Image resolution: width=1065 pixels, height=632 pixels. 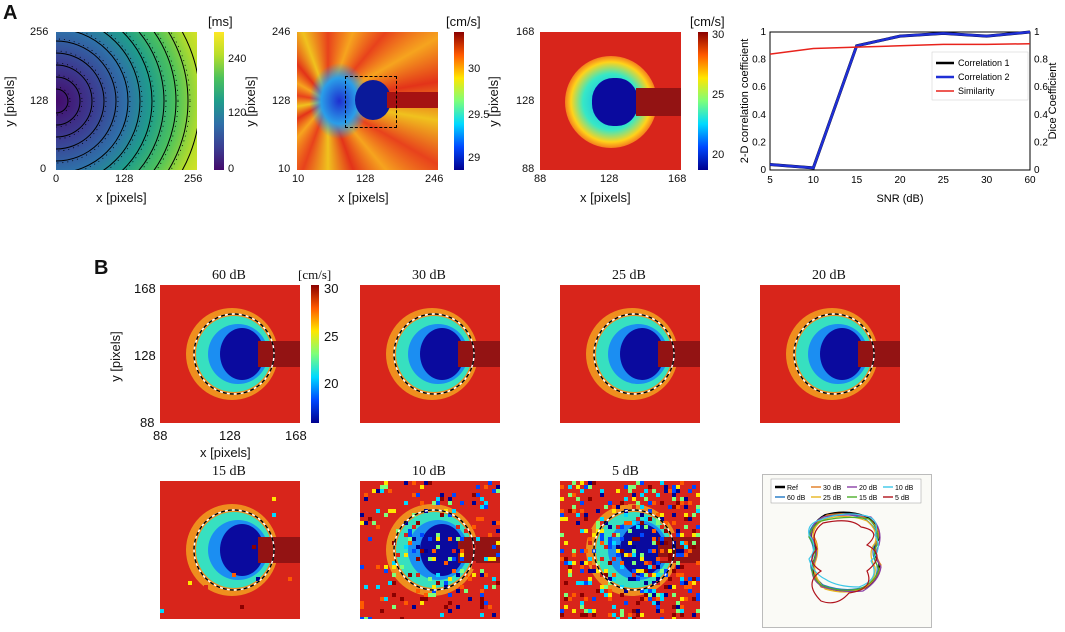 I want to click on colorbar-tick: 120, so click(x=237, y=113).